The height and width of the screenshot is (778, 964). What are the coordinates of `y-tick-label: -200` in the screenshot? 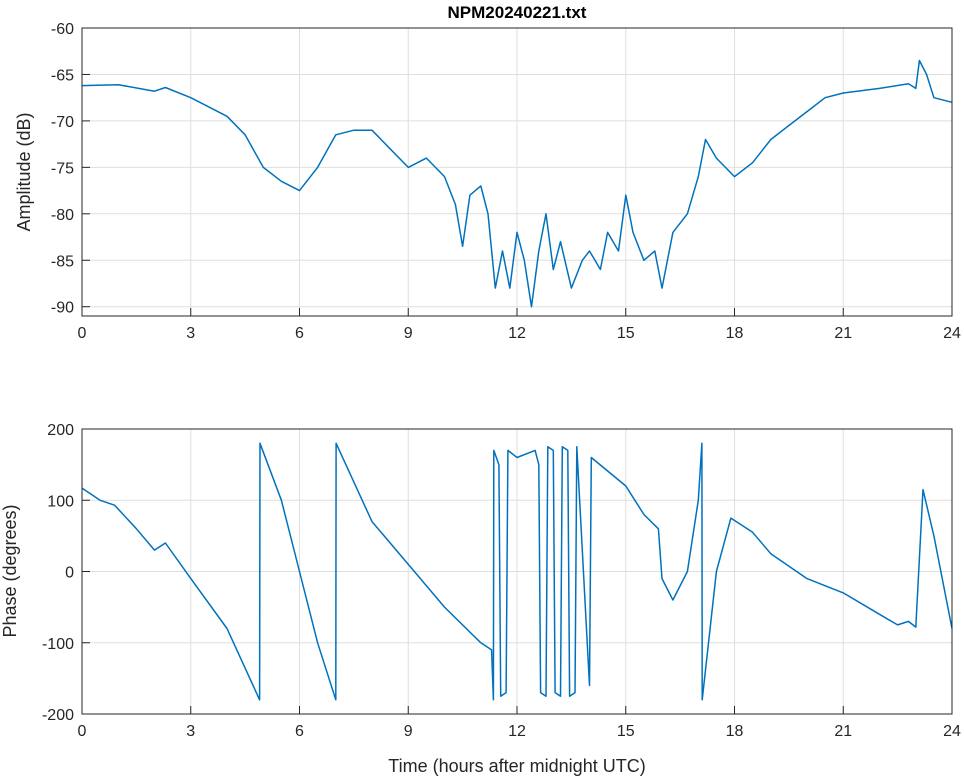 It's located at (58, 715).